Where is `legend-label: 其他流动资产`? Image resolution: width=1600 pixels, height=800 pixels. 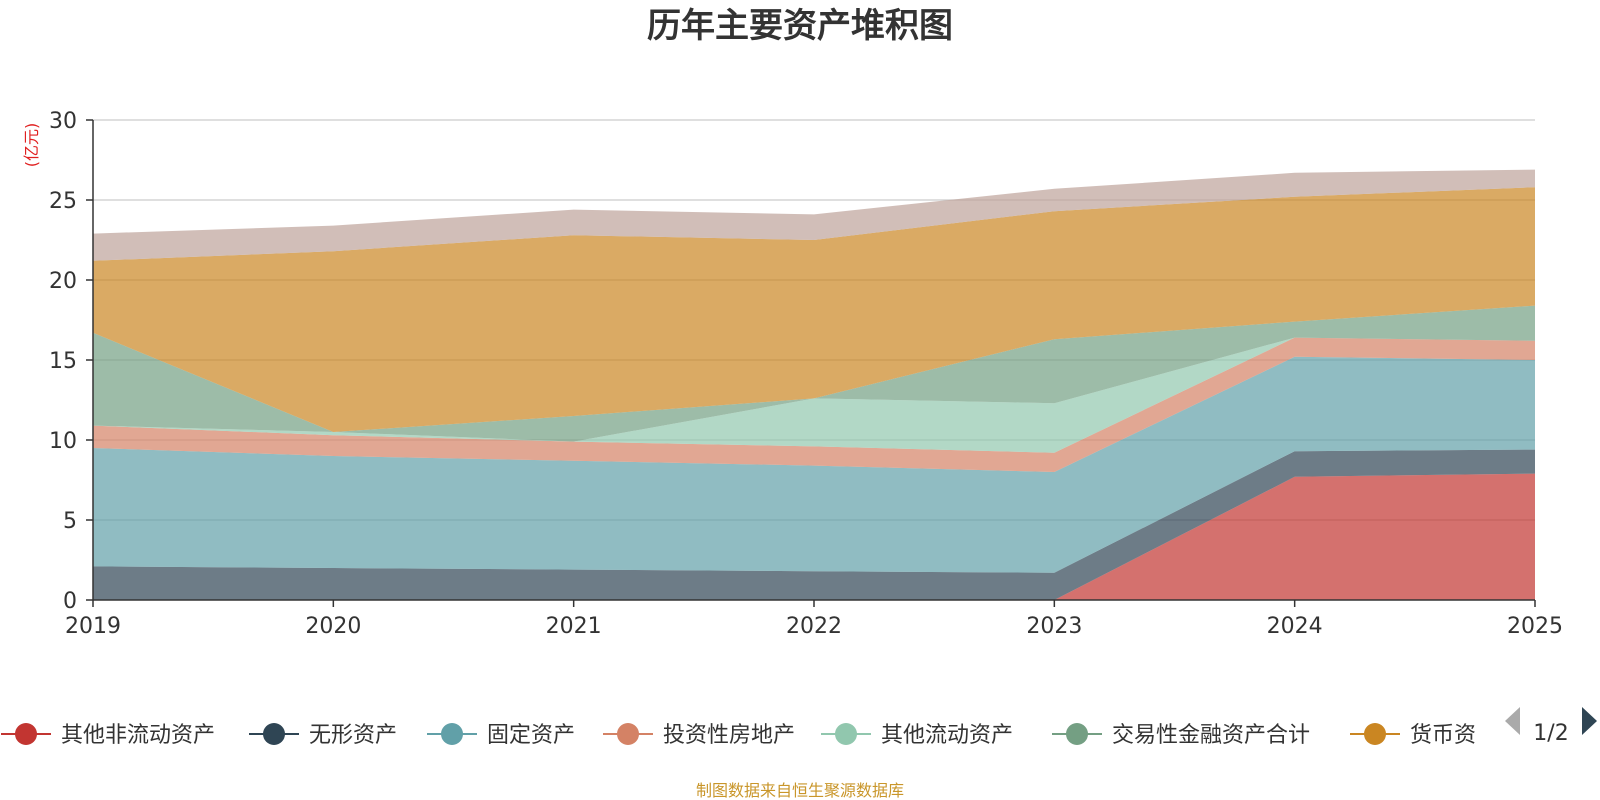 legend-label: 其他流动资产 is located at coordinates (947, 735).